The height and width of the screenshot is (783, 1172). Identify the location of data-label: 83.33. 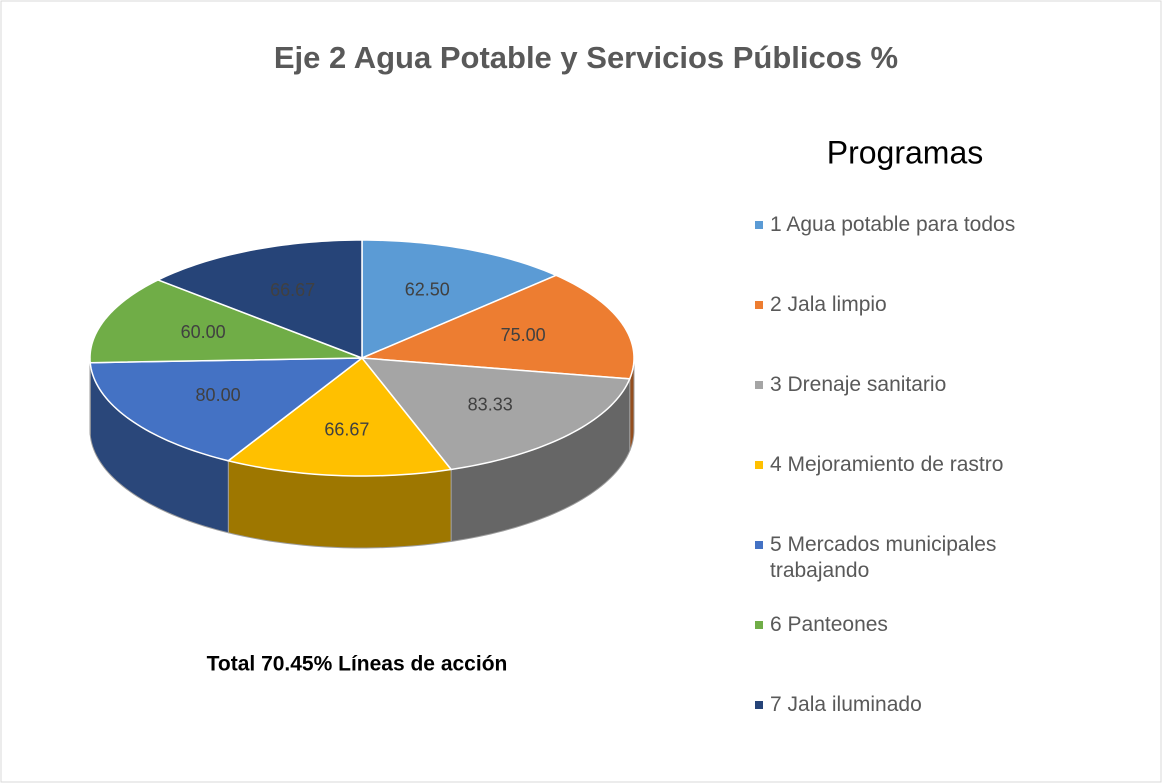
(490, 404).